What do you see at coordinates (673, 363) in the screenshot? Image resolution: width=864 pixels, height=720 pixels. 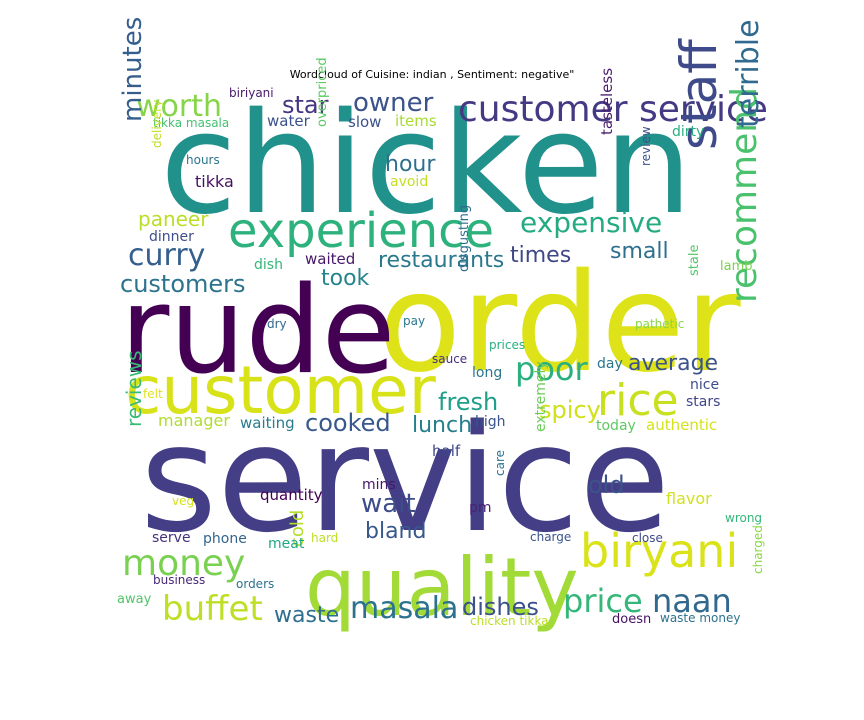 I see `word-average: average` at bounding box center [673, 363].